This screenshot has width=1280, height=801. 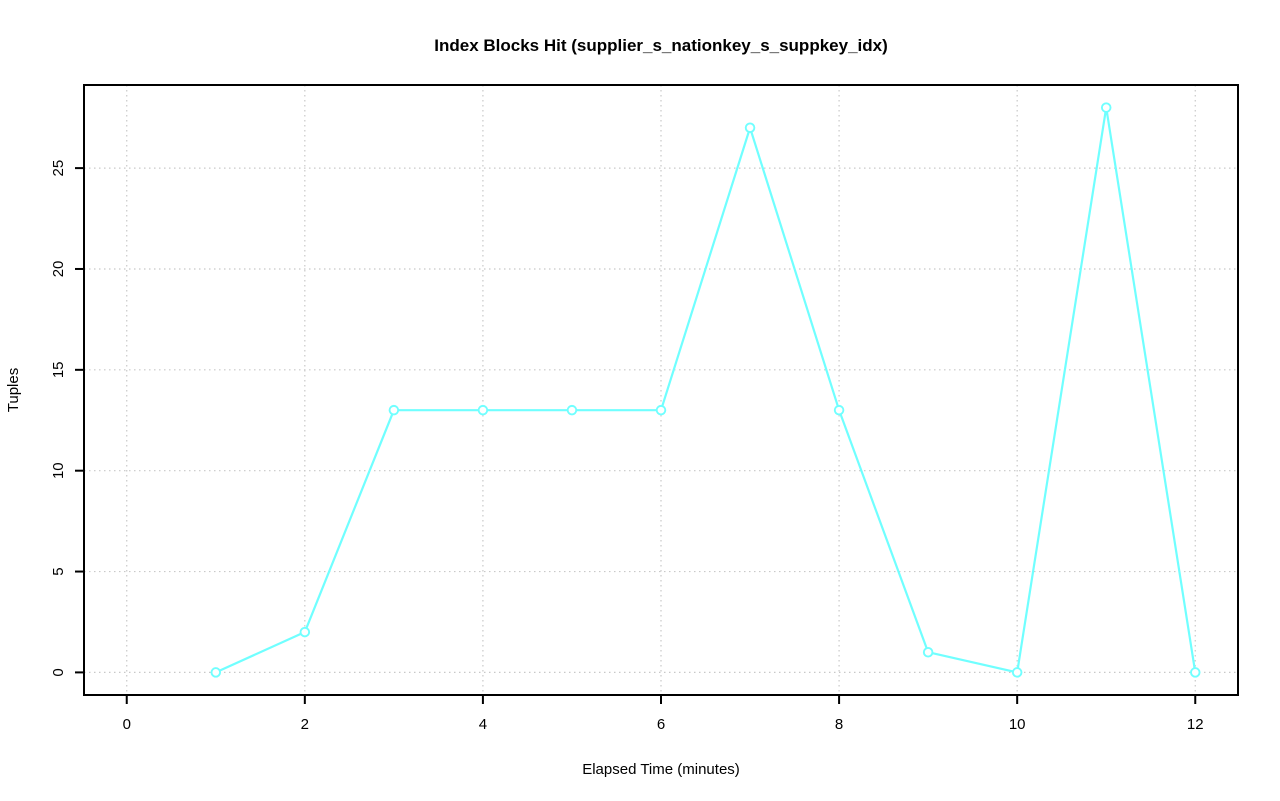 I want to click on x-tick-label: 4, so click(x=483, y=724).